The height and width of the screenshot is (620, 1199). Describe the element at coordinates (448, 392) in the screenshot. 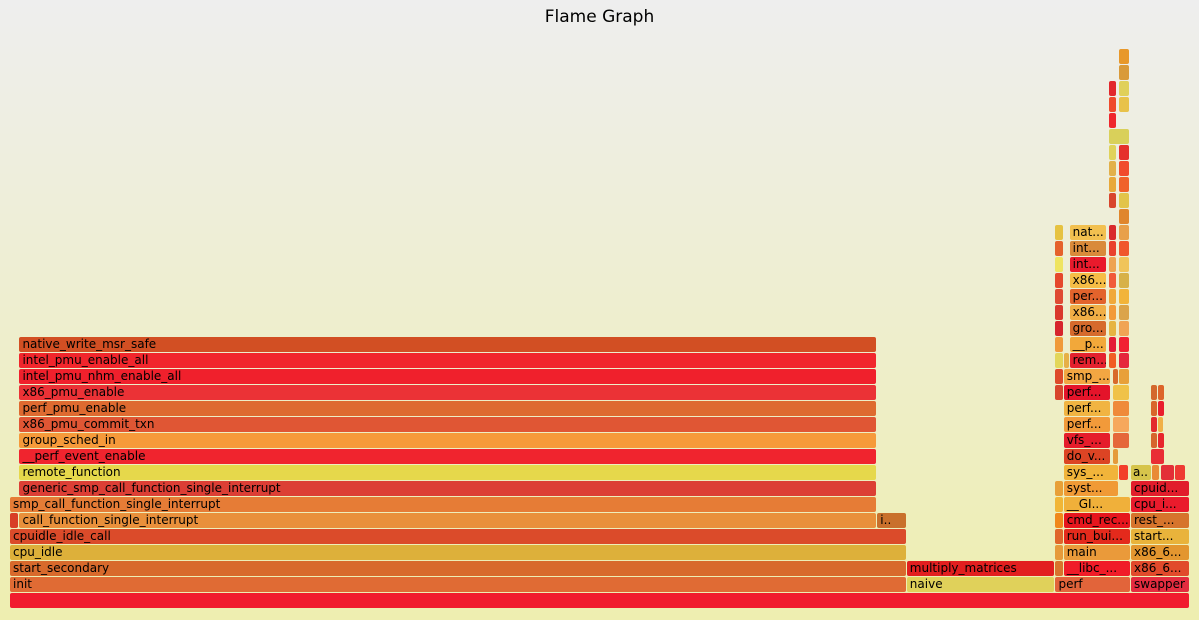

I see `flame-frame: x86_pmu_enable` at that location.